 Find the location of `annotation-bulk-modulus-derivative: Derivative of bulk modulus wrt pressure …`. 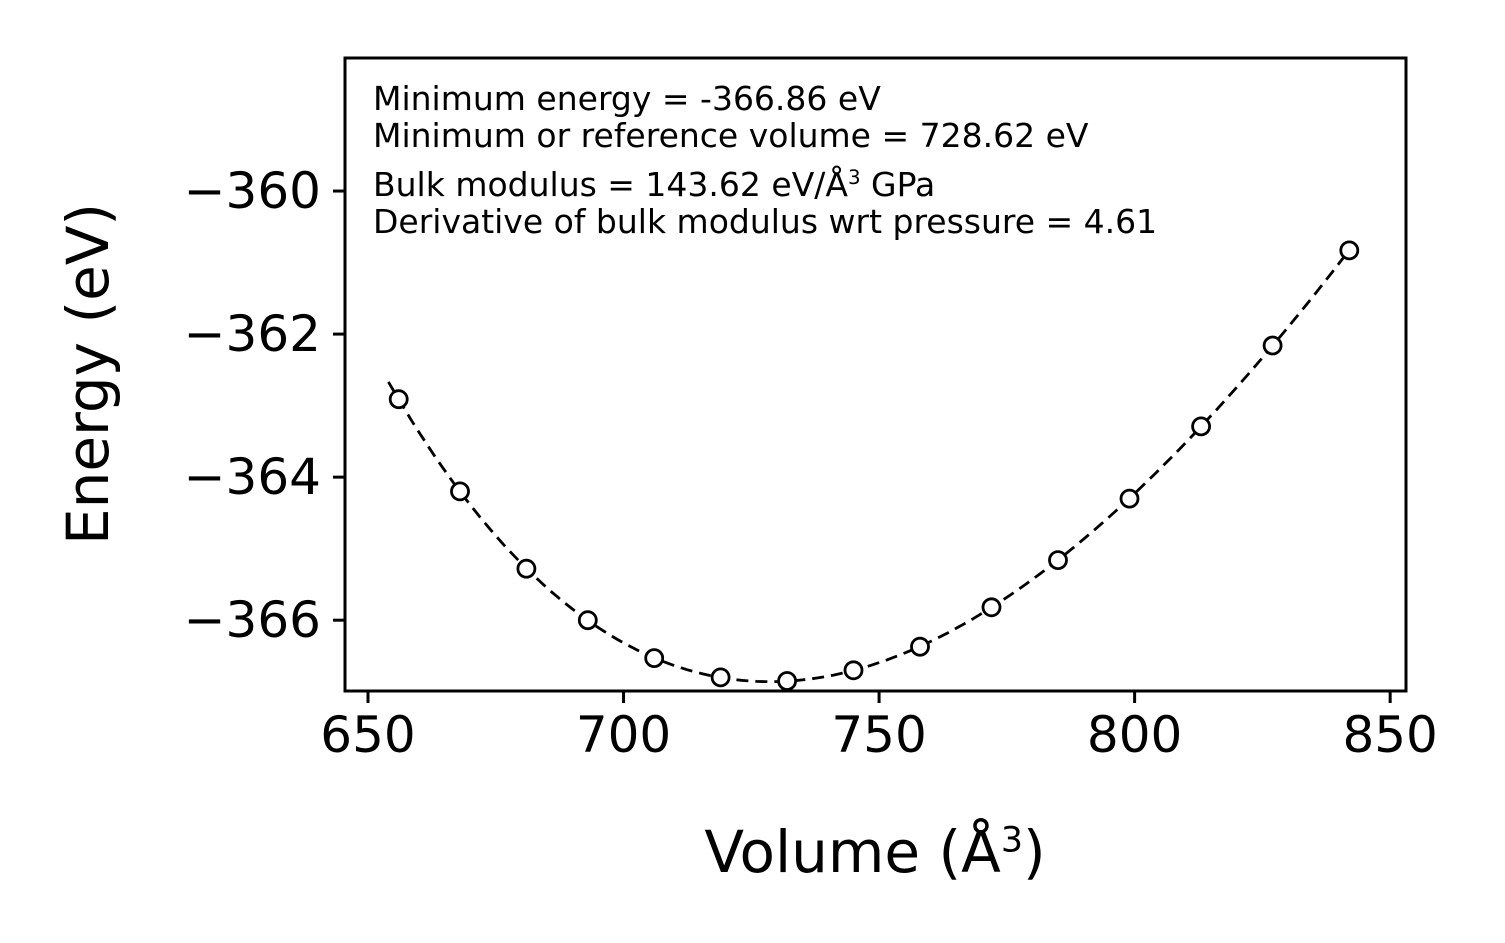

annotation-bulk-modulus-derivative: Derivative of bulk modulus wrt pressure … is located at coordinates (765, 221).